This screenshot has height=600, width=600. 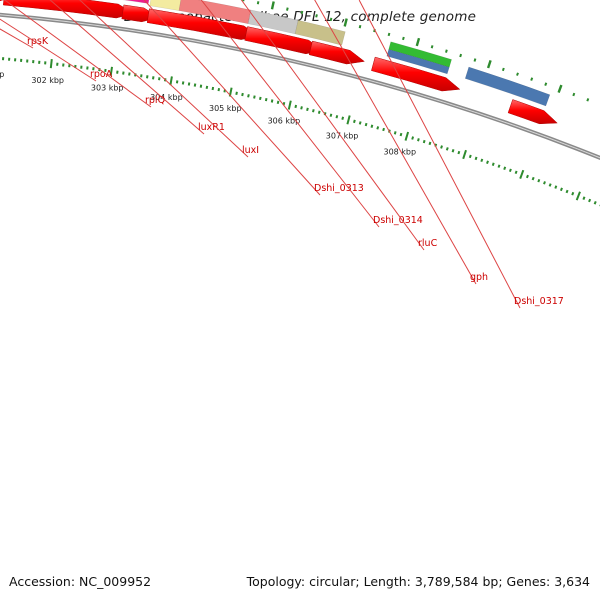 I want to click on scale-label: 302 kbp, so click(x=47, y=80).